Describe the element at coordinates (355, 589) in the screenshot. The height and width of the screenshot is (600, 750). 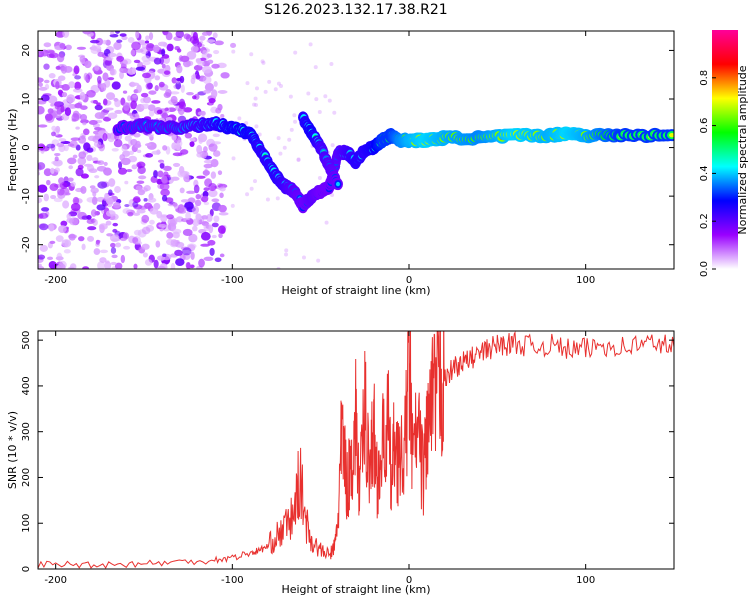
I see `snr-x-label: Height of straight line (km)` at that location.